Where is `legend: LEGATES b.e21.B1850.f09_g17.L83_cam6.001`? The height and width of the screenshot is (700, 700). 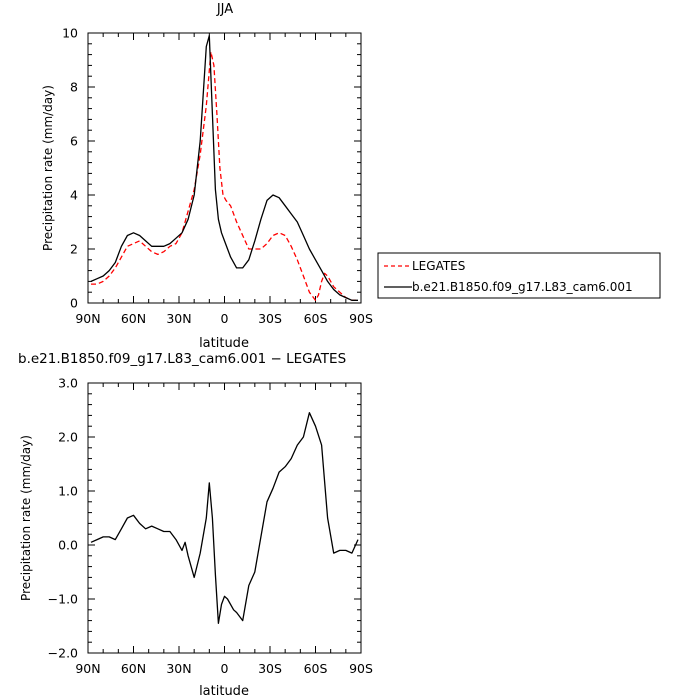
legend: LEGATES b.e21.B1850.f09_g17.L83_cam6.001 is located at coordinates (519, 275).